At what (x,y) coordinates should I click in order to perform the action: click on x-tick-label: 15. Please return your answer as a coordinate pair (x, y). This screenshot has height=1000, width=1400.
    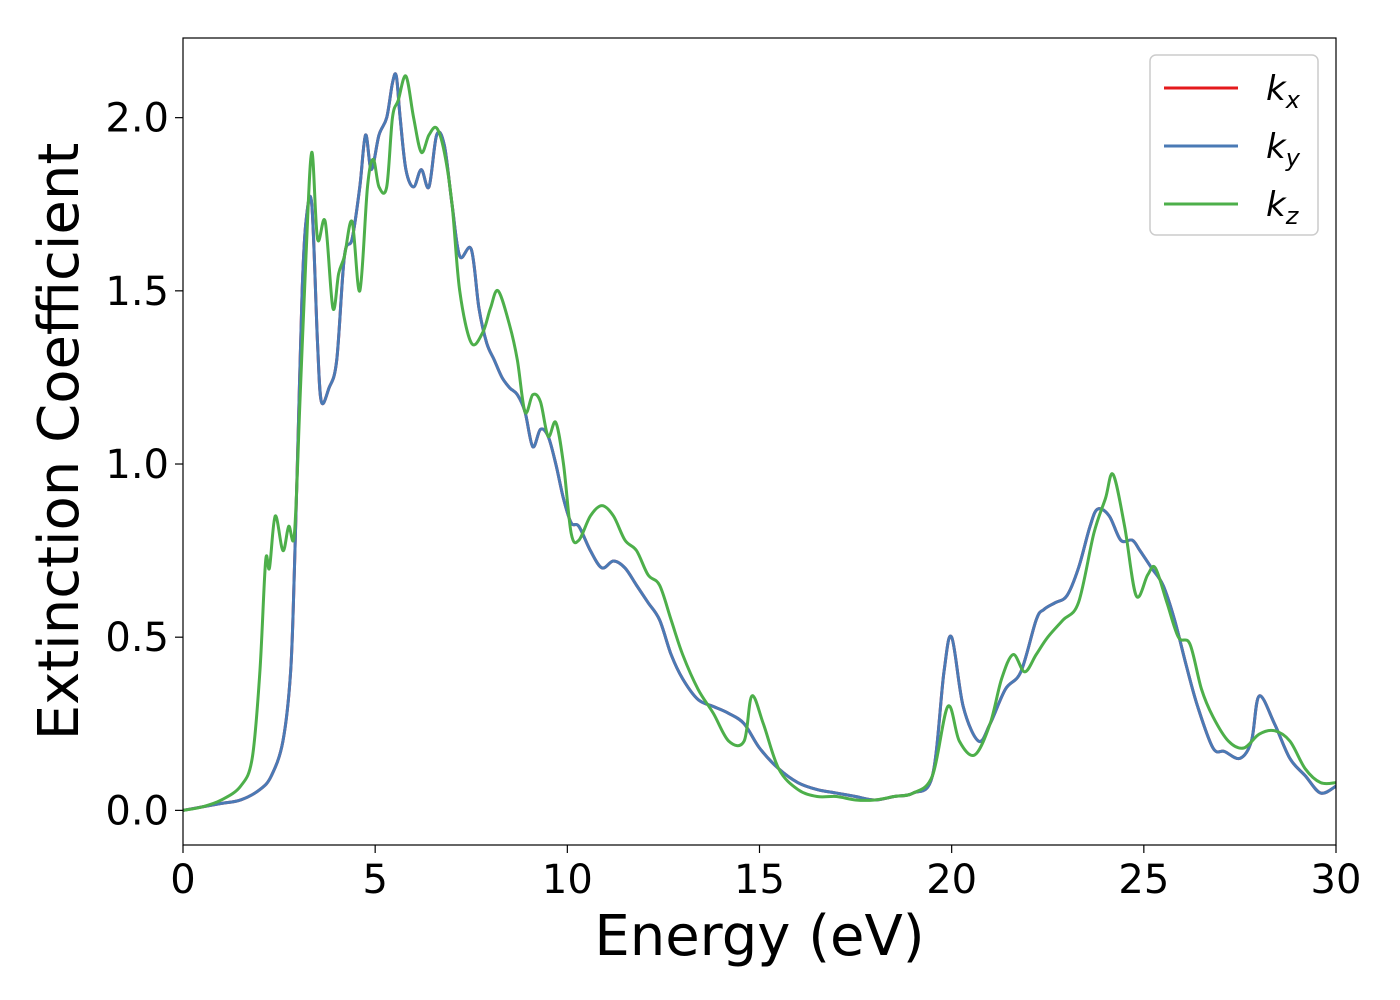
    Looking at the image, I should click on (759, 880).